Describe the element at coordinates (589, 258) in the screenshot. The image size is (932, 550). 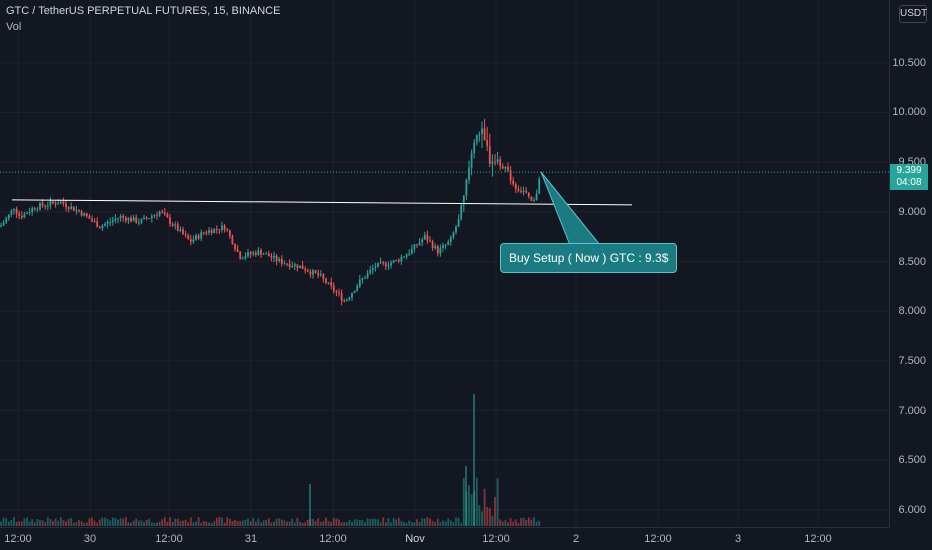
I see `annotation-callout: Buy Setup ( Now ) GTC : 9.3$` at that location.